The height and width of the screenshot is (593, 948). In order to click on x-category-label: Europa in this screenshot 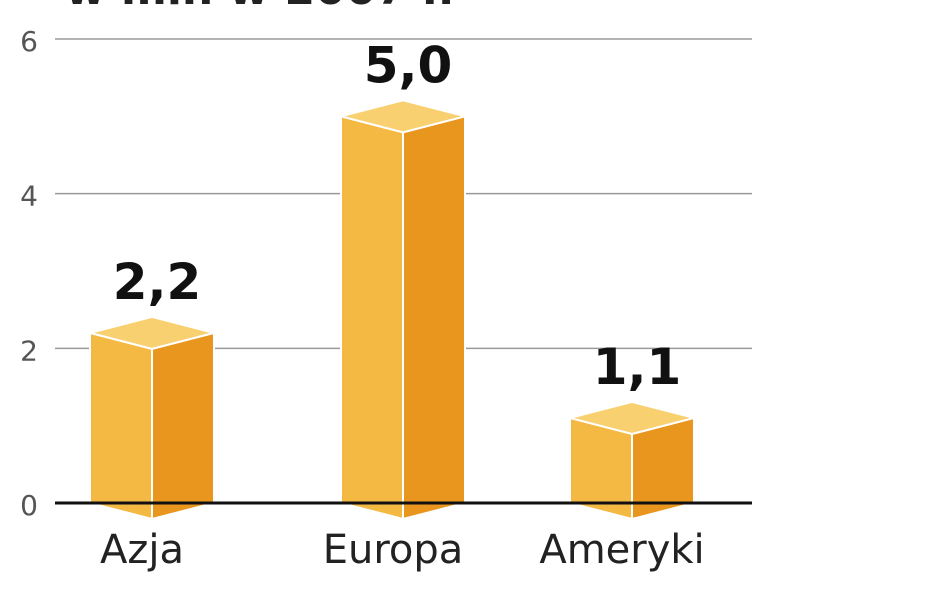, I will do `click(393, 550)`.